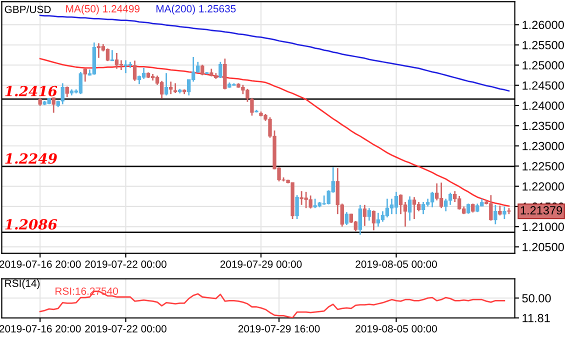  Describe the element at coordinates (261, 264) in the screenshot. I see `x-tick-label: 2019-07-29 00:00` at that location.